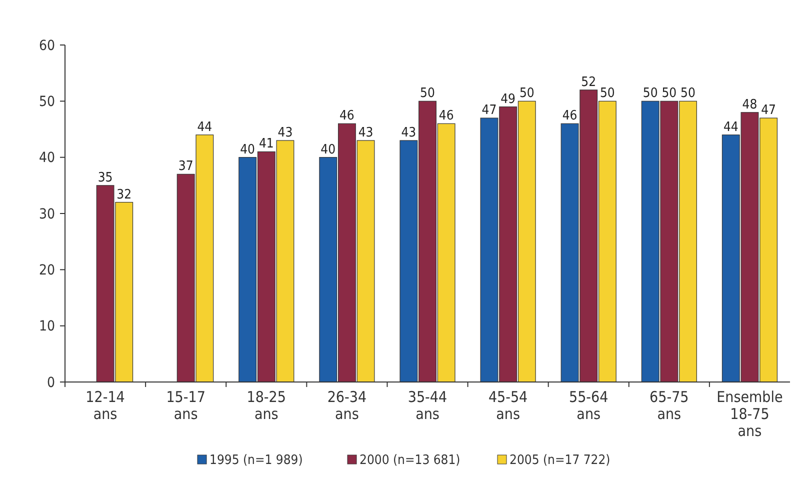 Image resolution: width=805 pixels, height=486 pixels. Describe the element at coordinates (669, 405) in the screenshot. I see `x-tick-label: 65-75 ans` at that location.